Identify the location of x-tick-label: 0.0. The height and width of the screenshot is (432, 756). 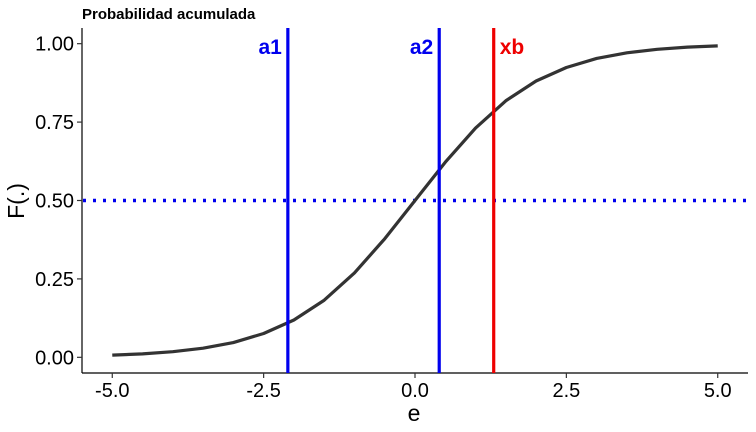
(415, 391).